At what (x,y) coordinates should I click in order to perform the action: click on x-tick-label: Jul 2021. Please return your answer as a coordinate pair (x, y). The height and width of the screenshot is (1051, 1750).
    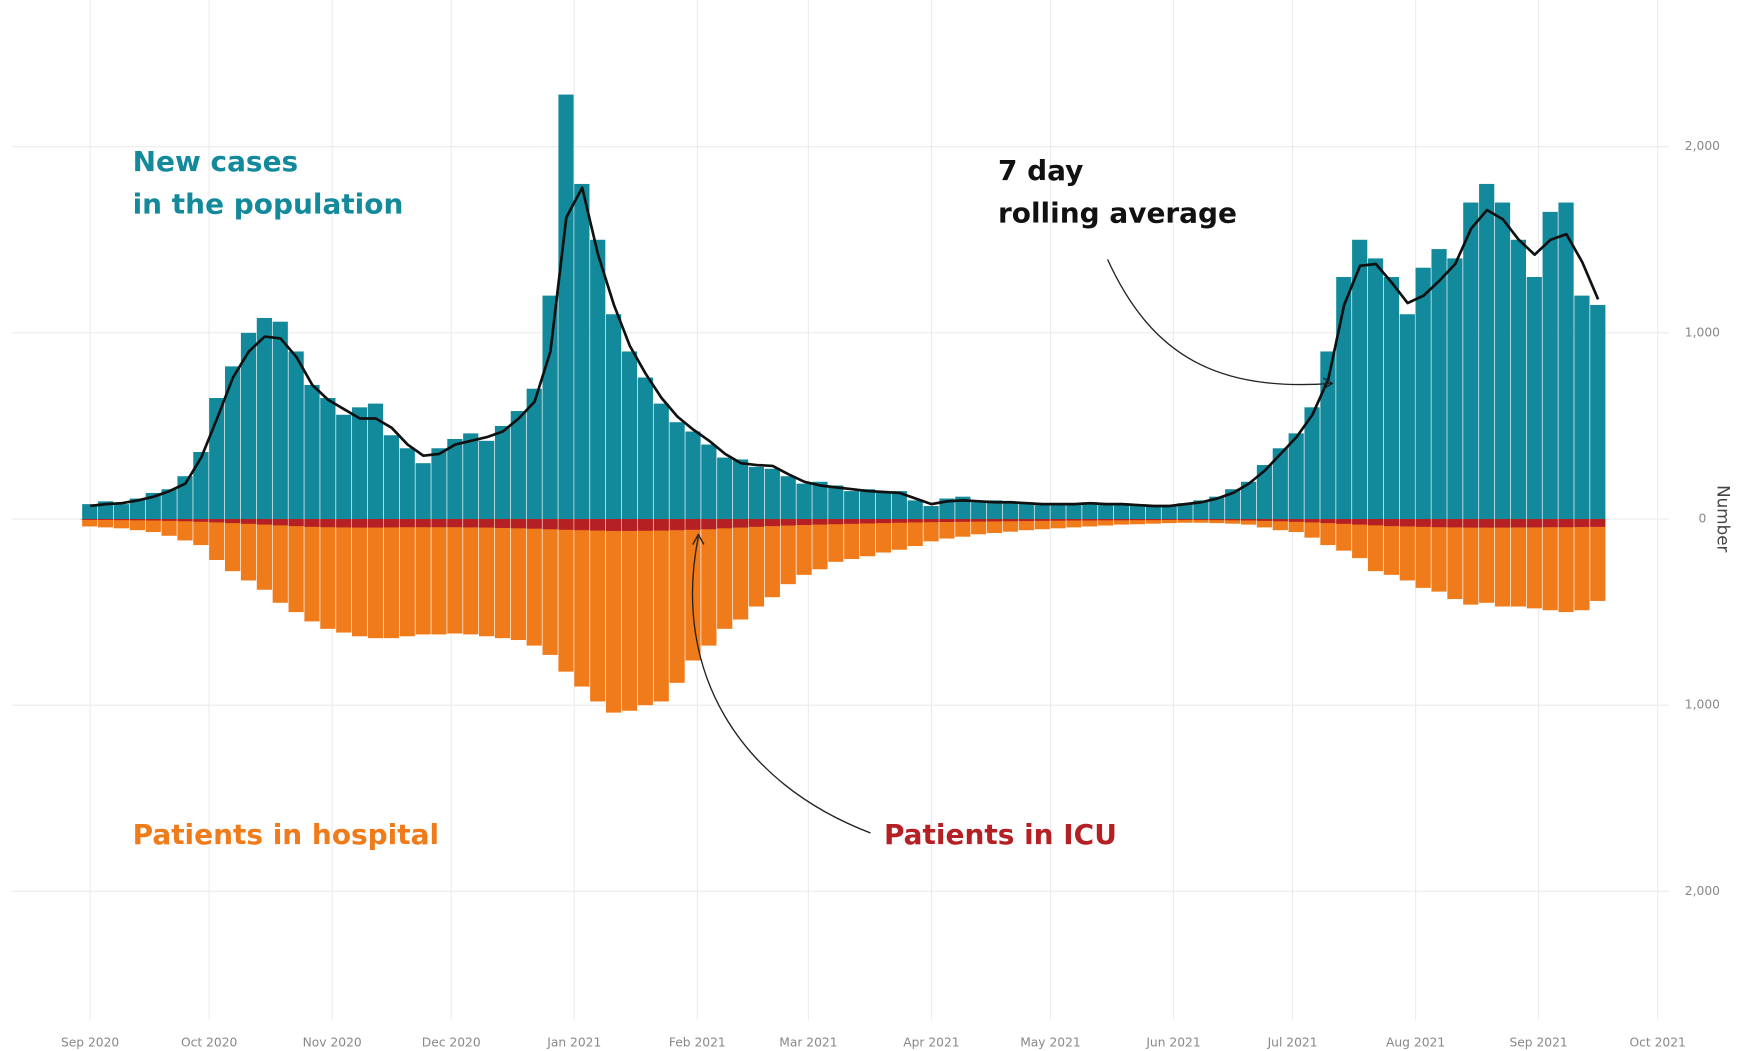
    Looking at the image, I should click on (1292, 1043).